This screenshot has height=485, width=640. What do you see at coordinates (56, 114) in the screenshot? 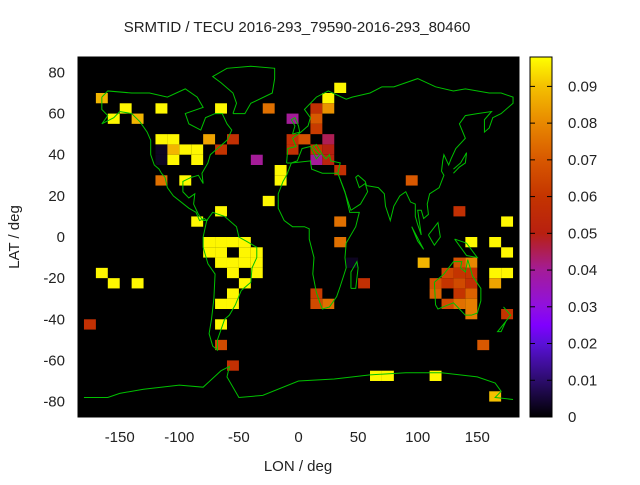
I see `y-tick-label: 60` at bounding box center [56, 114].